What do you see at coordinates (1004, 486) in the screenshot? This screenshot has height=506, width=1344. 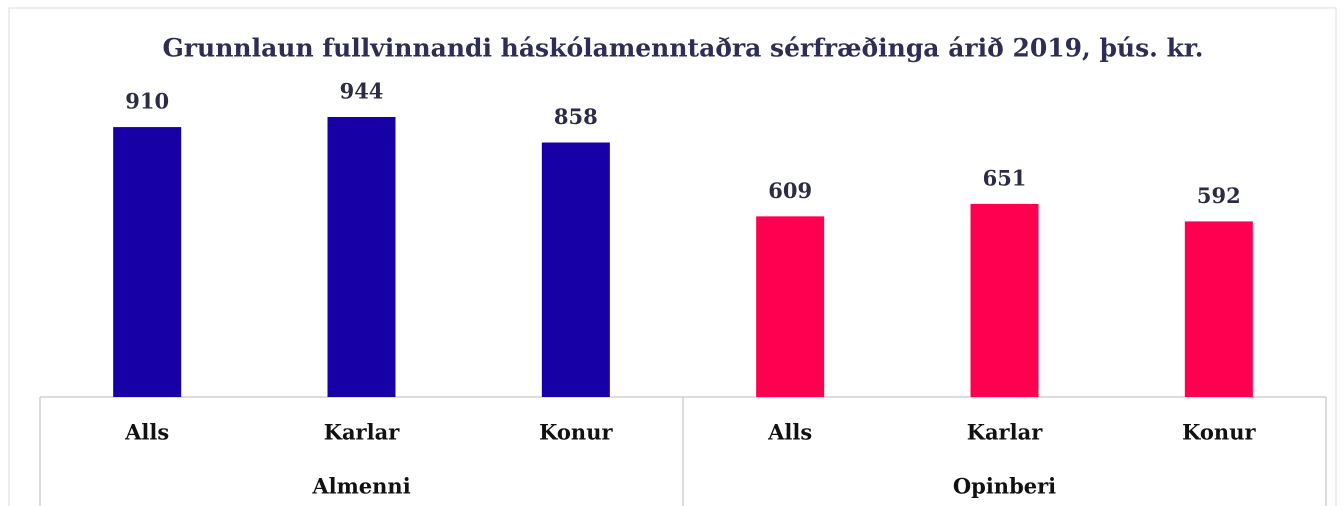 I see `group-label: Opinberi` at bounding box center [1004, 486].